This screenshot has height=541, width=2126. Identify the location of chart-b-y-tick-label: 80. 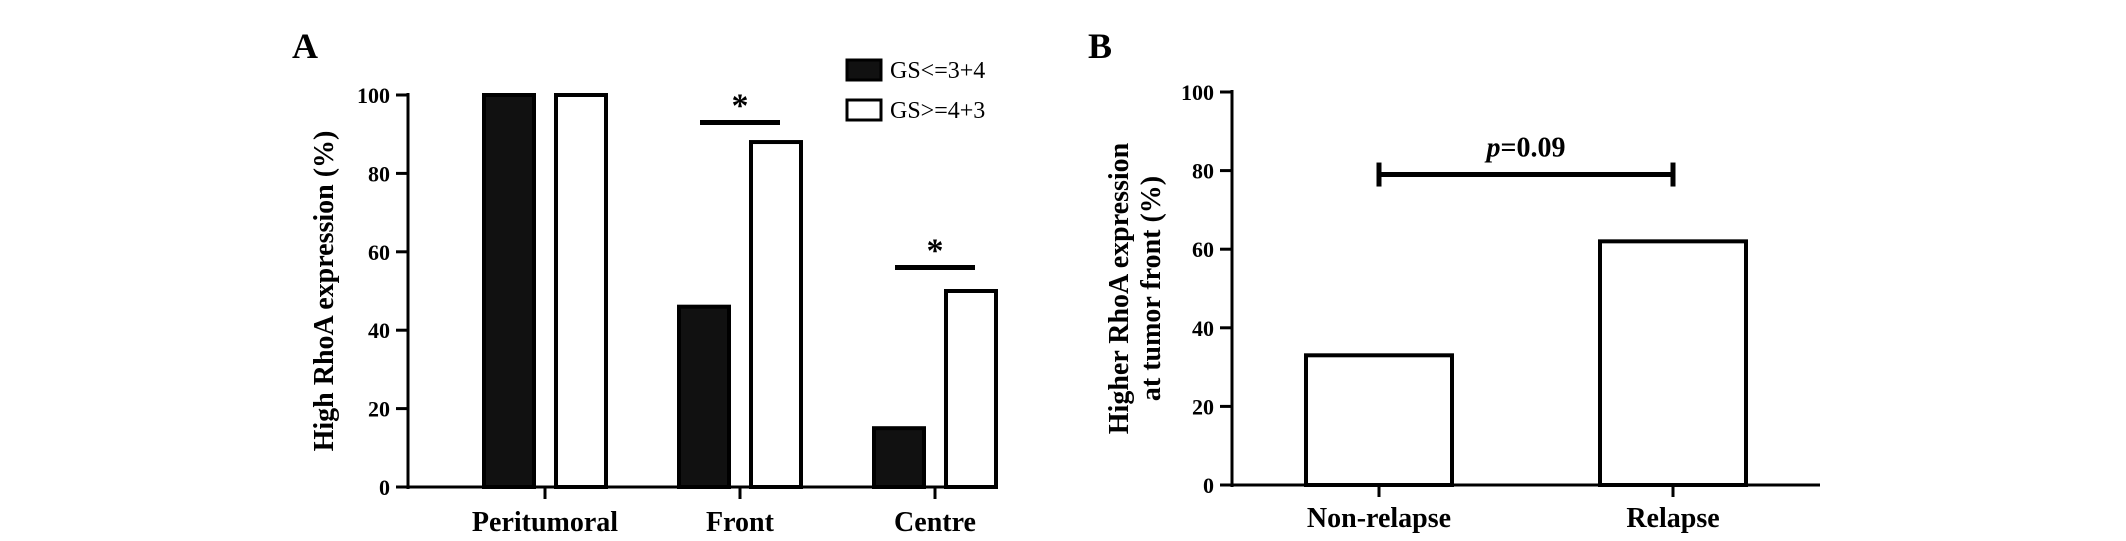
(1203, 171).